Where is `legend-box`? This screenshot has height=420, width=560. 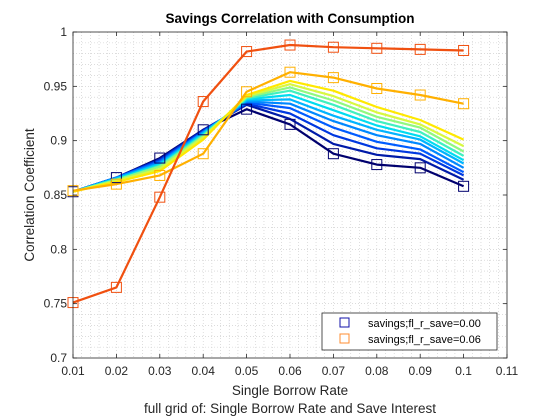 legend-box is located at coordinates (409, 331).